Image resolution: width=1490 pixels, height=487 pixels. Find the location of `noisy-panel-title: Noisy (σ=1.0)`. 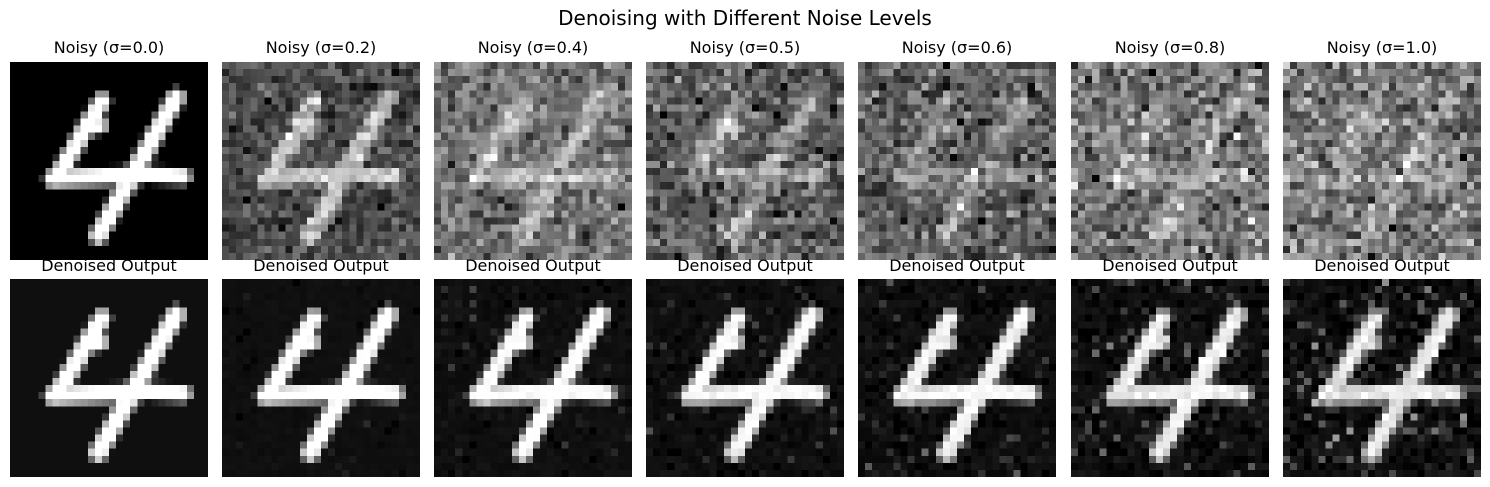

noisy-panel-title: Noisy (σ=1.0) is located at coordinates (1382, 47).